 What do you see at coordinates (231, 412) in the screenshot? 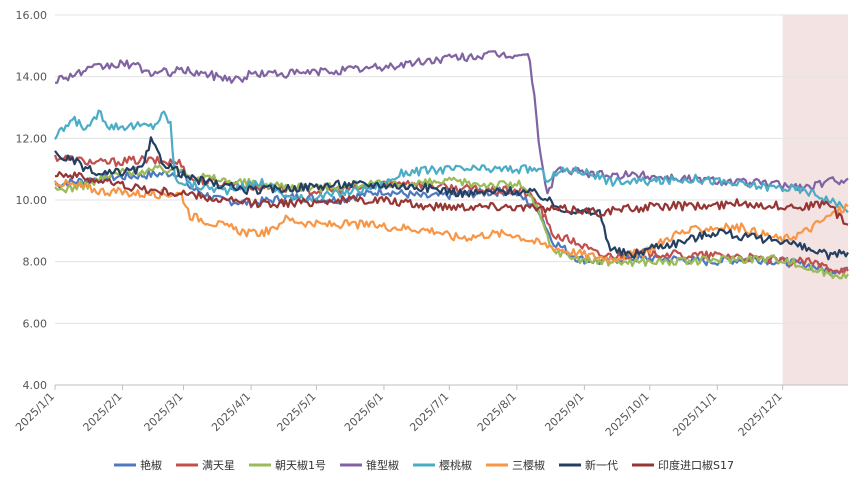
I see `x-tick-label: 2025/4/1` at bounding box center [231, 412].